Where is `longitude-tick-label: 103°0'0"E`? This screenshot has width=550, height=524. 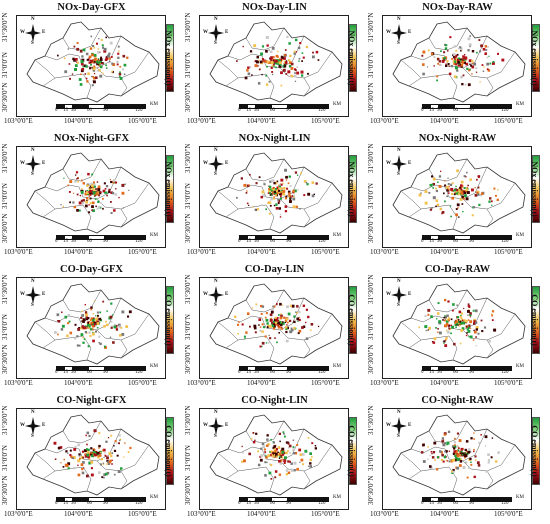
longitude-tick-label: 103°0'0"E is located at coordinates (201, 514).